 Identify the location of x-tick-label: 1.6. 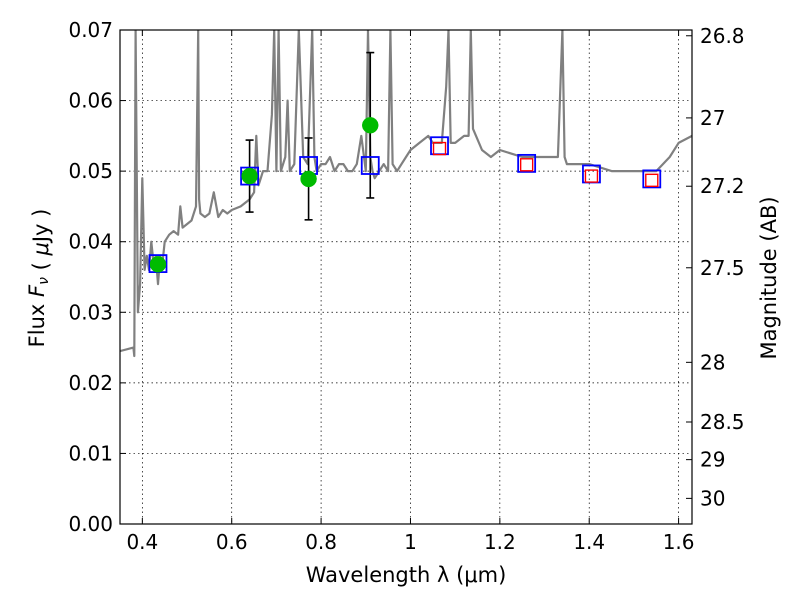
(679, 542).